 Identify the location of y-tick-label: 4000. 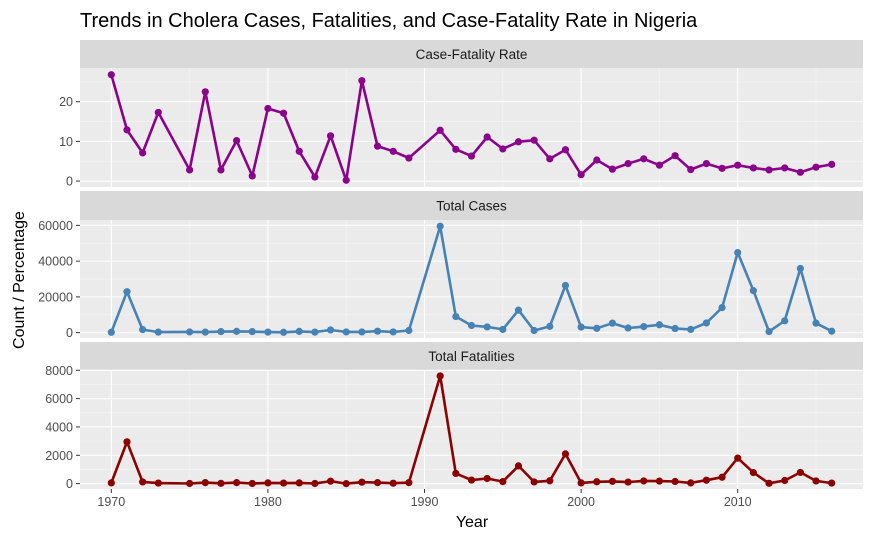
(59, 427).